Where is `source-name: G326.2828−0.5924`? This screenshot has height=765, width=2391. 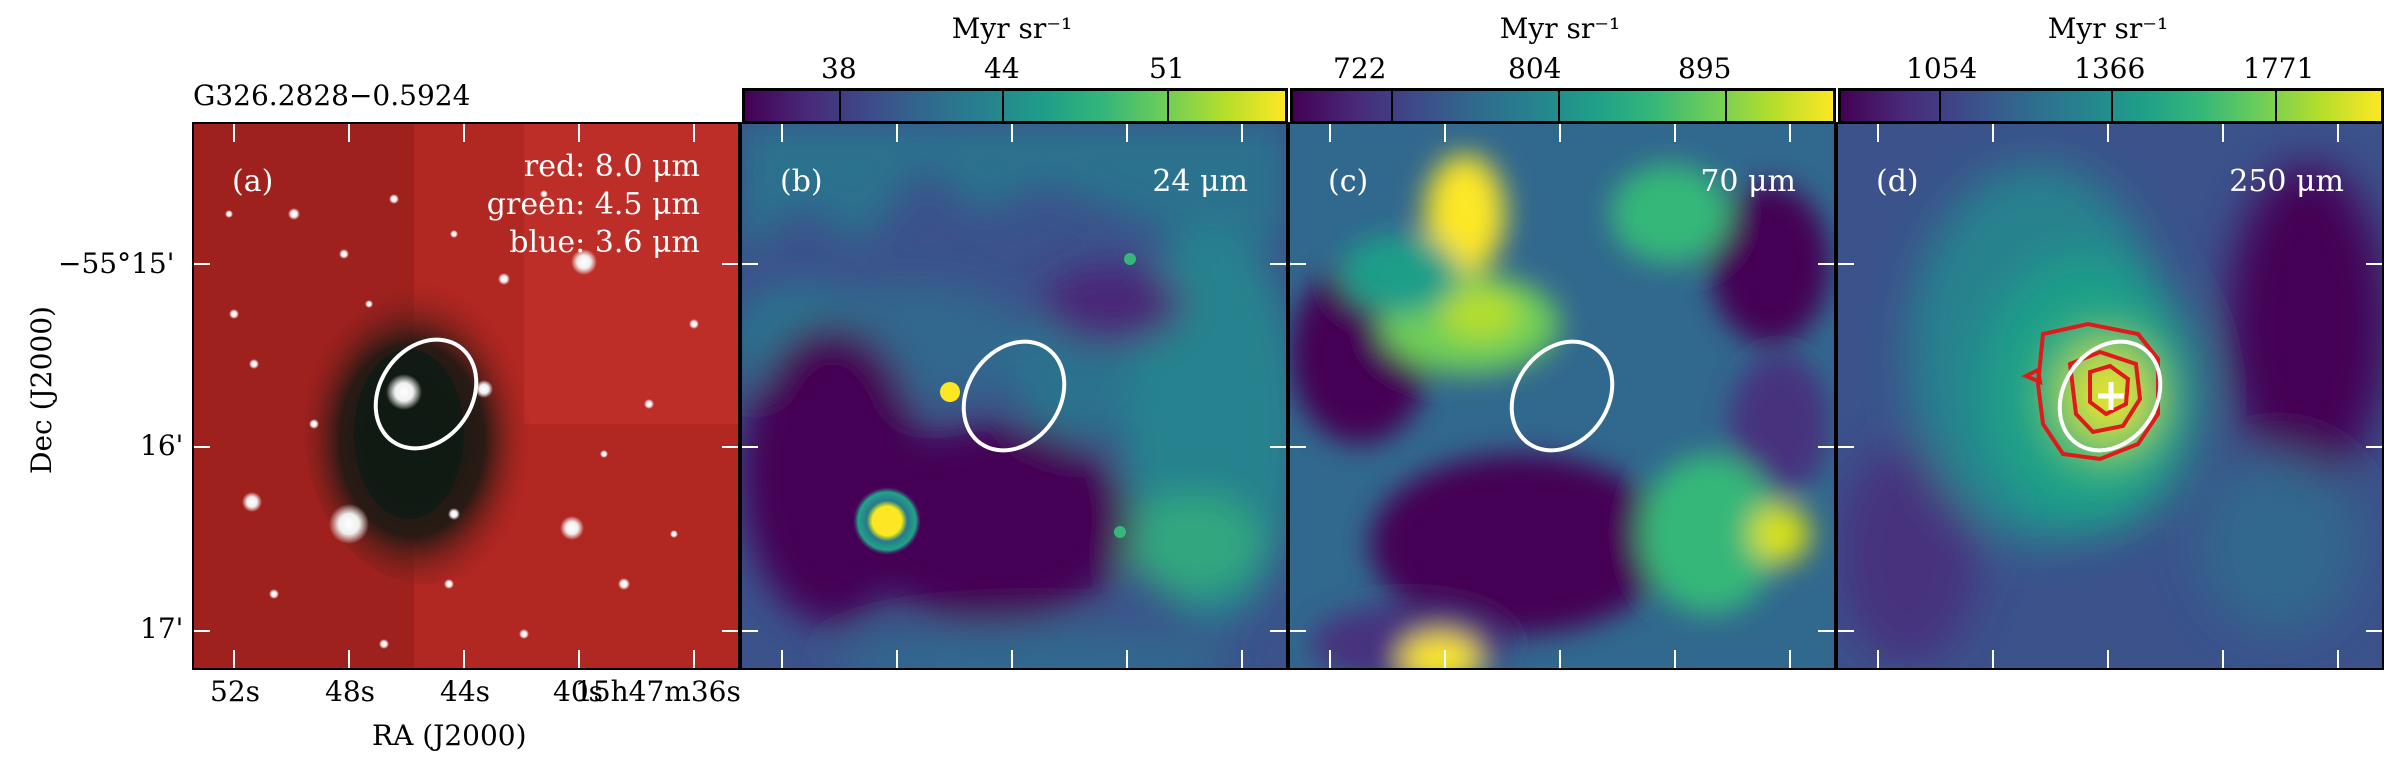 source-name: G326.2828−0.5924 is located at coordinates (332, 95).